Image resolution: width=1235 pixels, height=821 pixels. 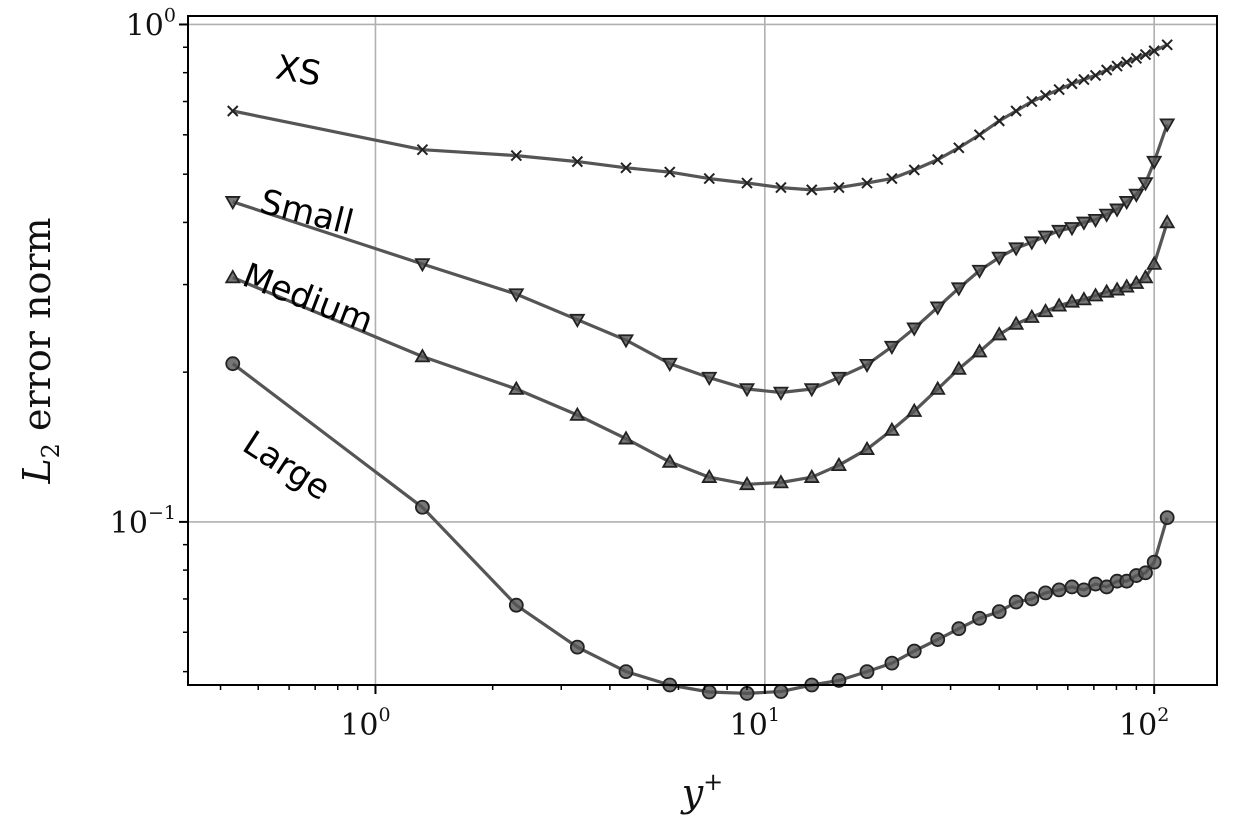 I want to click on x-axis-title-main: y, so click(x=692, y=793).